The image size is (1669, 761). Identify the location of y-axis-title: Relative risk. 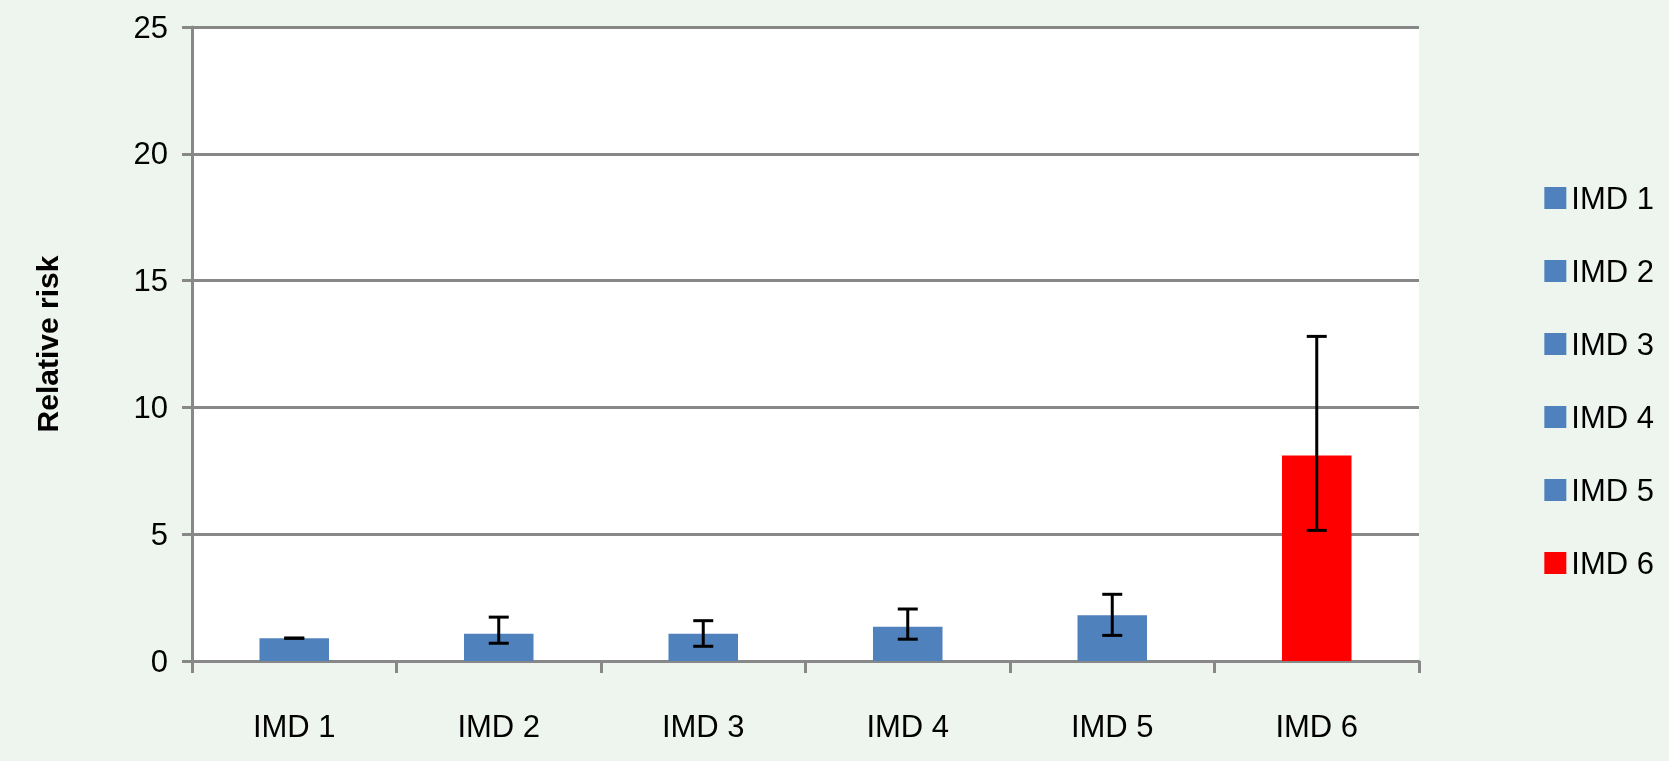
(47, 344).